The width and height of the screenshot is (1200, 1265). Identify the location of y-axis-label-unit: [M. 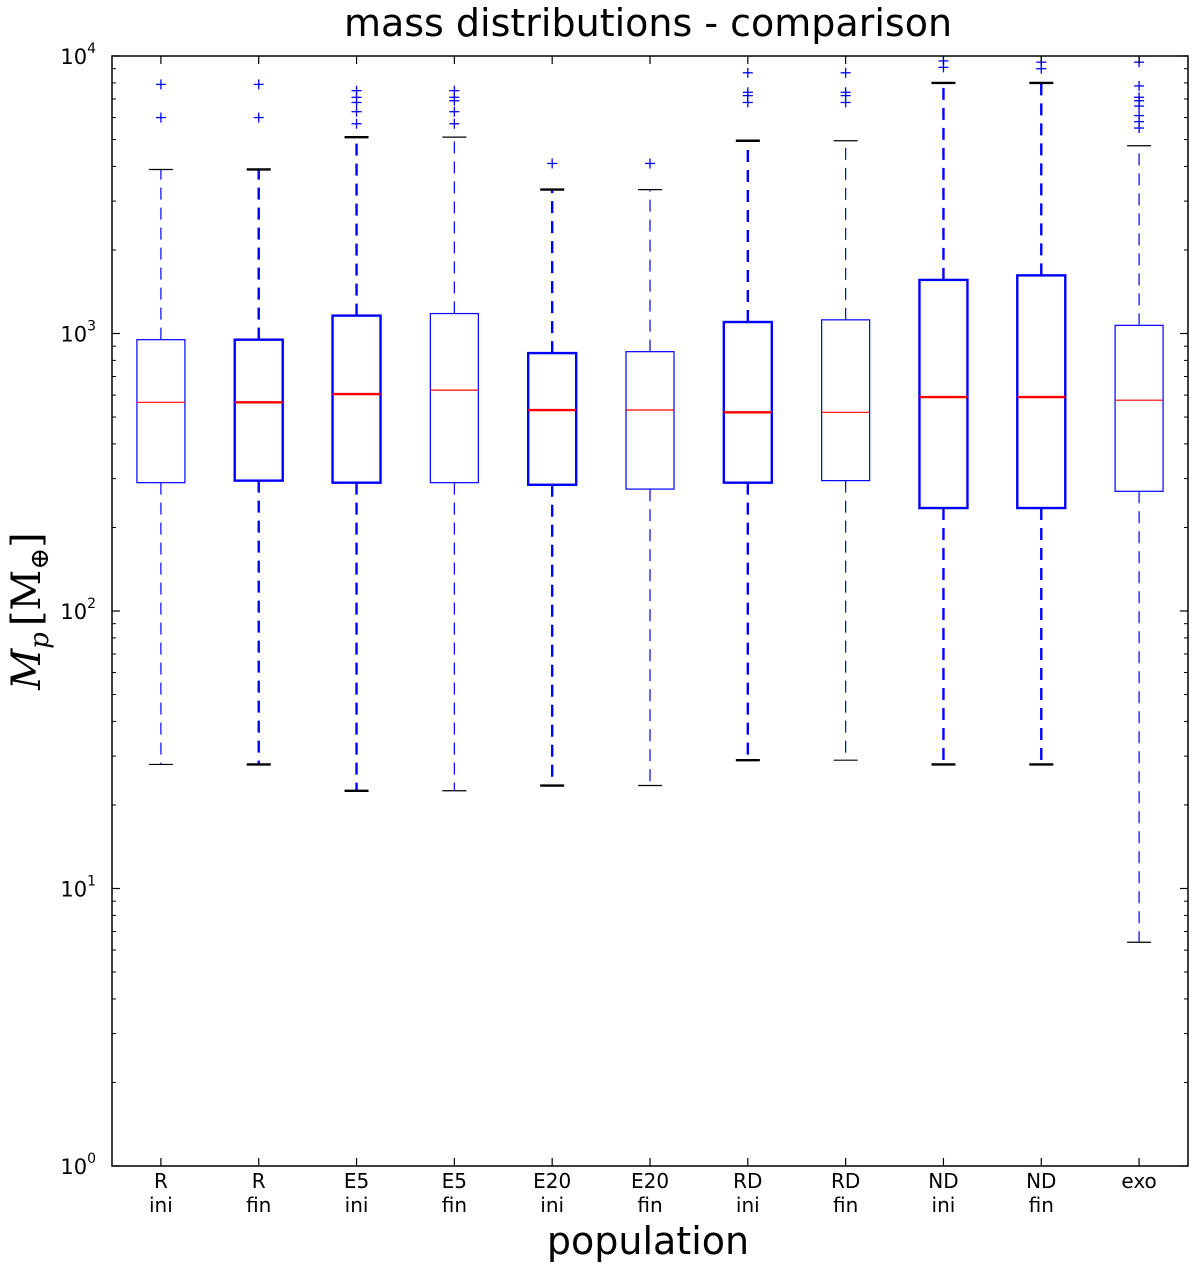
(27, 598).